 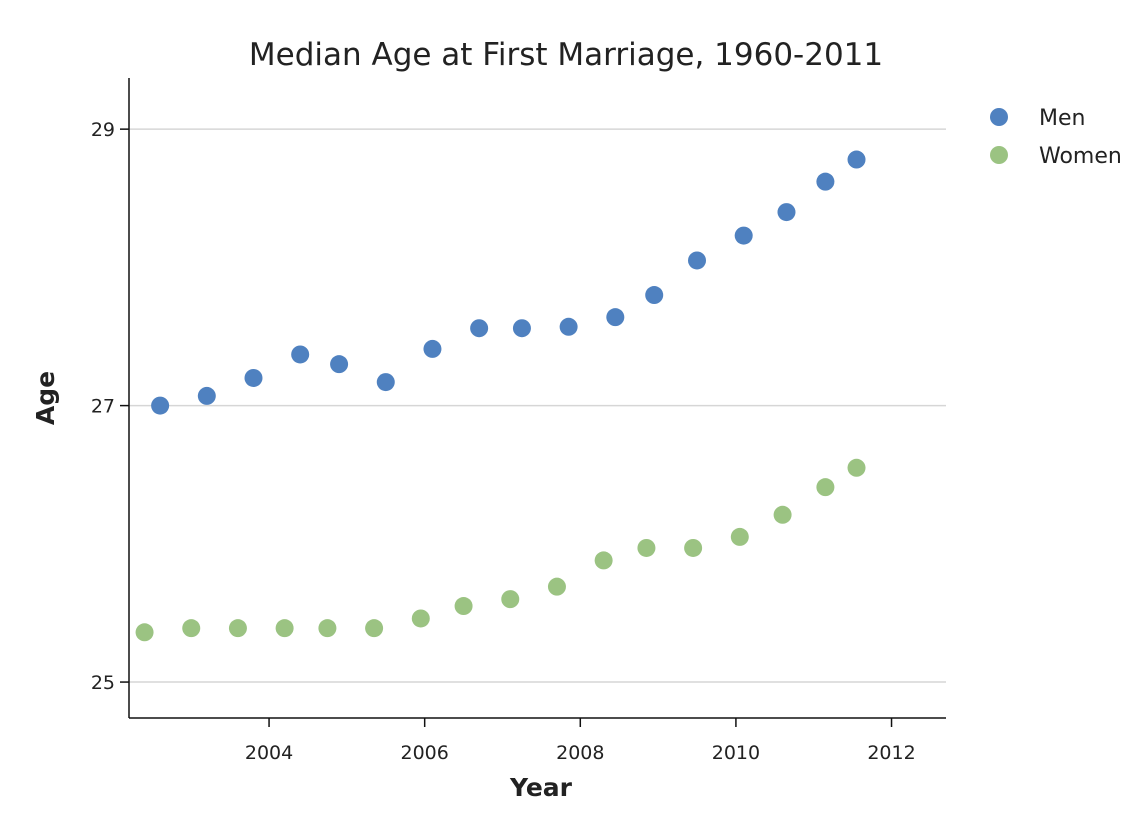 What do you see at coordinates (424, 753) in the screenshot?
I see `x-tick-label: 2006` at bounding box center [424, 753].